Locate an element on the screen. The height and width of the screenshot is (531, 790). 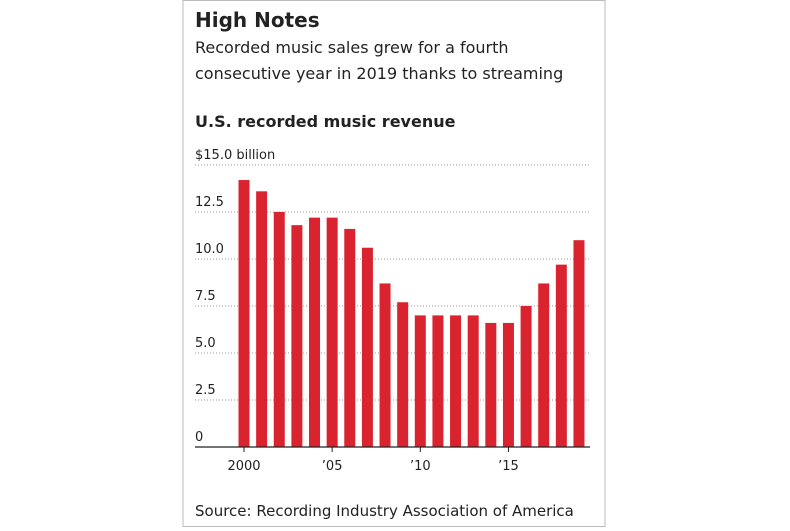
x-tick-label: ’10 is located at coordinates (420, 466).